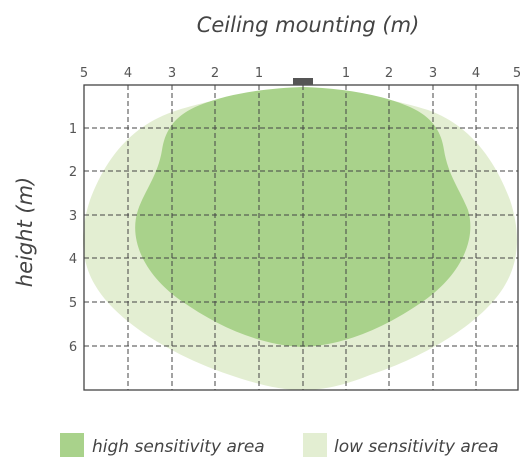 This screenshot has width=526, height=459. What do you see at coordinates (73, 347) in the screenshot?
I see `left-tick-6: 6` at bounding box center [73, 347].